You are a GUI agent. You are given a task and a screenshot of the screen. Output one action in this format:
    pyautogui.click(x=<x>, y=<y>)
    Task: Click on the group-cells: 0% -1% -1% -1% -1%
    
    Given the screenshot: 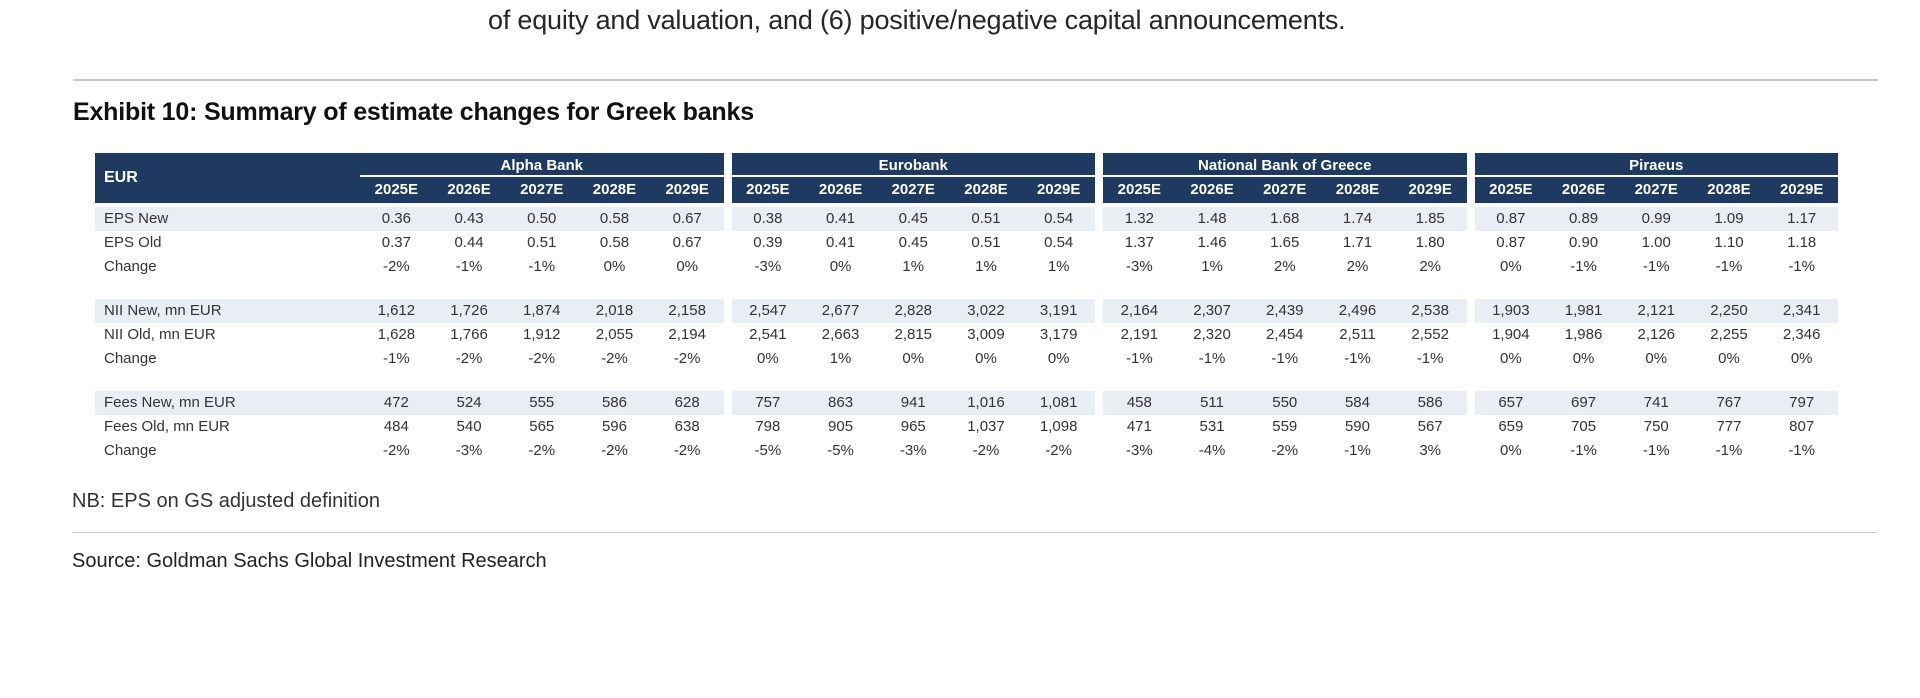 What is the action you would take?
    pyautogui.click(x=1657, y=451)
    